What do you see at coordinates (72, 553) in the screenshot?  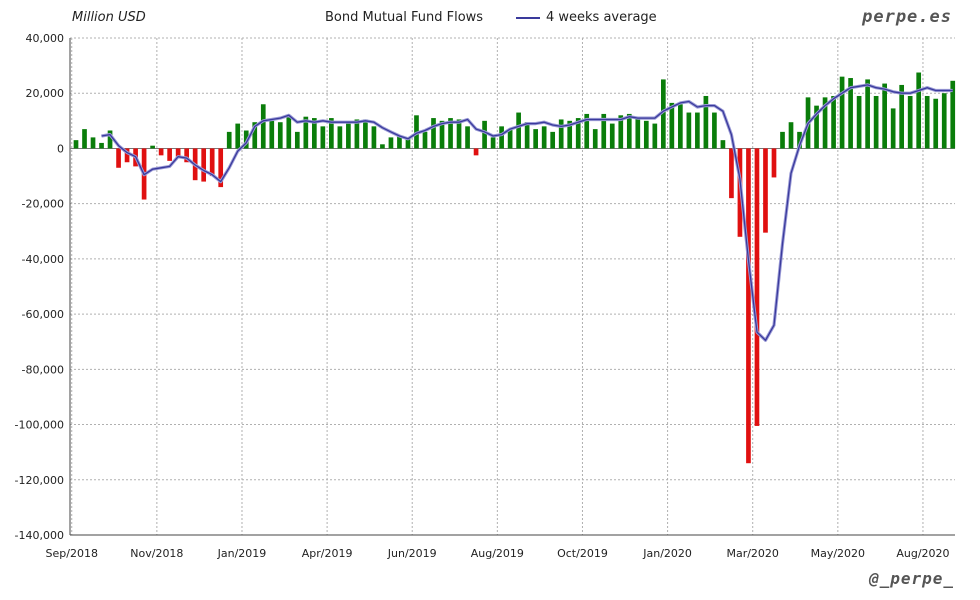 I see `x-tick-label: Sep/2018` at bounding box center [72, 553].